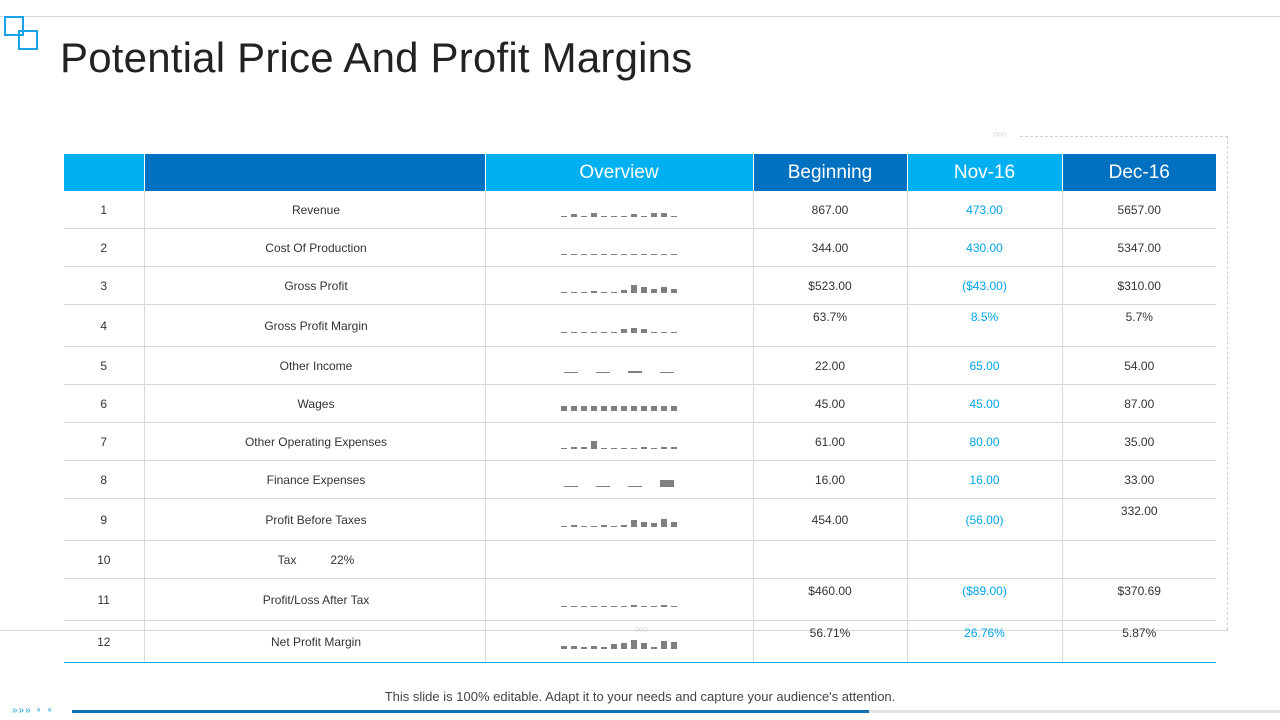 The height and width of the screenshot is (720, 1280). Describe the element at coordinates (830, 599) in the screenshot. I see `value-beginning: $460.00` at that location.